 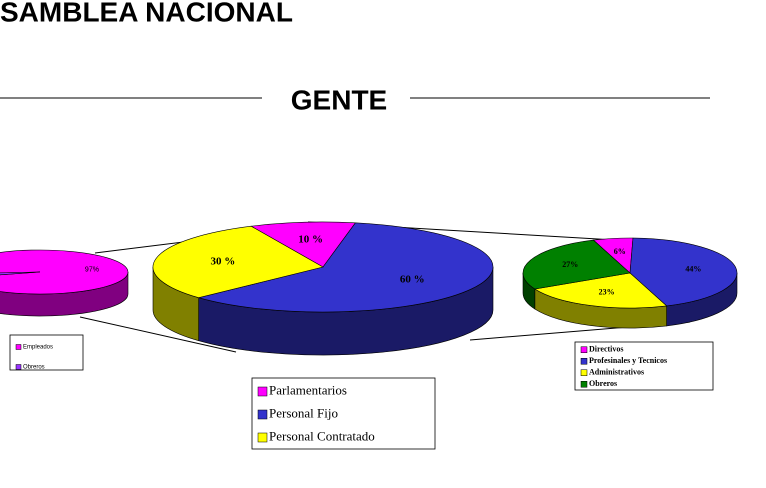 What do you see at coordinates (570, 264) in the screenshot?
I see `value-label: 27%` at bounding box center [570, 264].